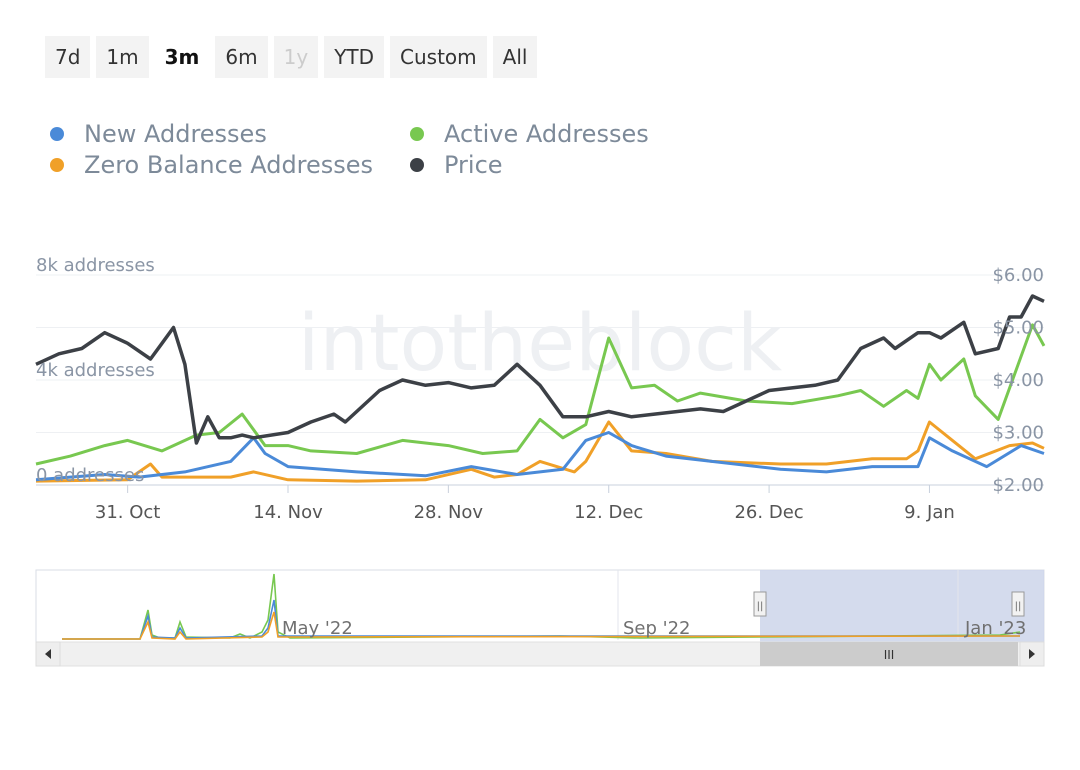  I want to click on x-axis-tick-label: 26. Dec, so click(768, 512).